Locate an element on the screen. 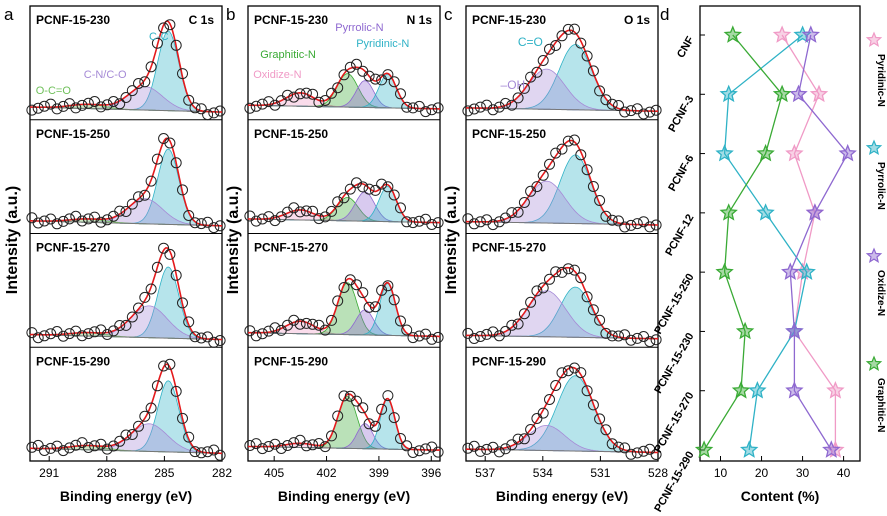 Image resolution: width=887 pixels, height=516 pixels. annotation-c-o: C=O is located at coordinates (530, 42).